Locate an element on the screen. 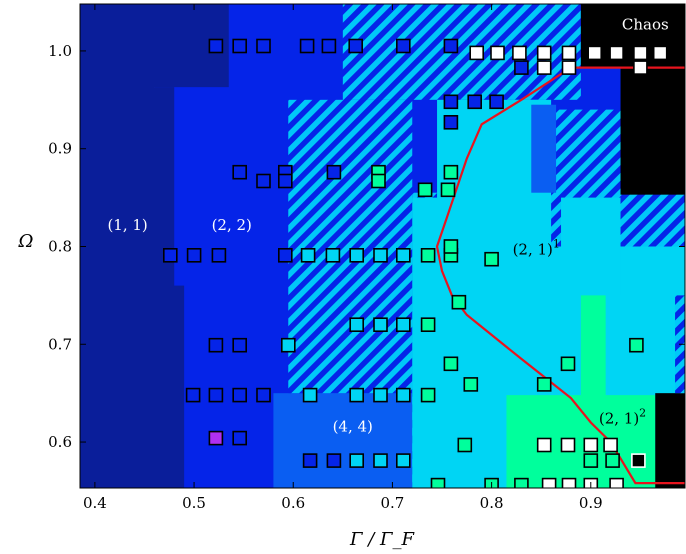 The width and height of the screenshot is (686, 554). y-tick-label: 0.9 is located at coordinates (60, 149).